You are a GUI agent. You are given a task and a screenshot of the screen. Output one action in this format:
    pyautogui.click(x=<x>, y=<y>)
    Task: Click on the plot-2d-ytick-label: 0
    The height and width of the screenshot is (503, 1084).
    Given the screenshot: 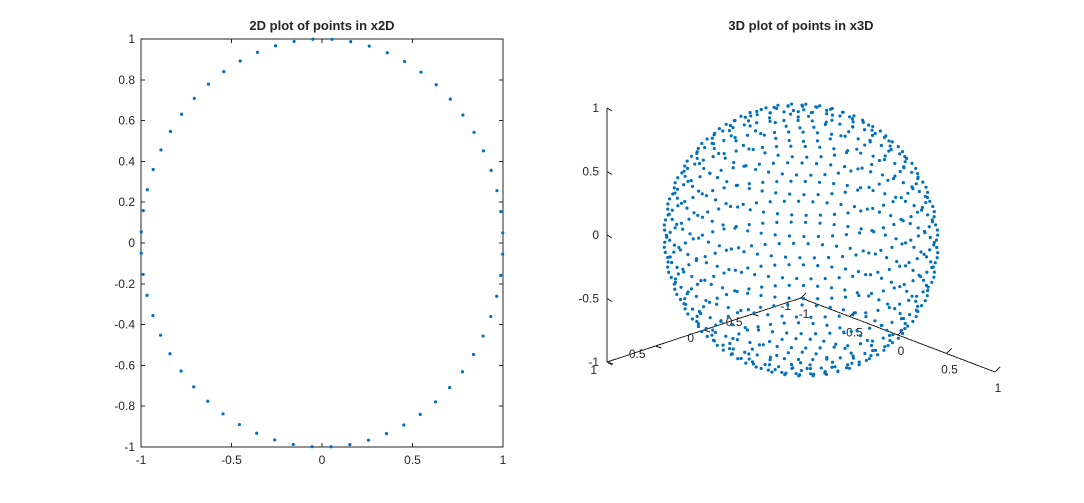 What is the action you would take?
    pyautogui.click(x=131, y=243)
    